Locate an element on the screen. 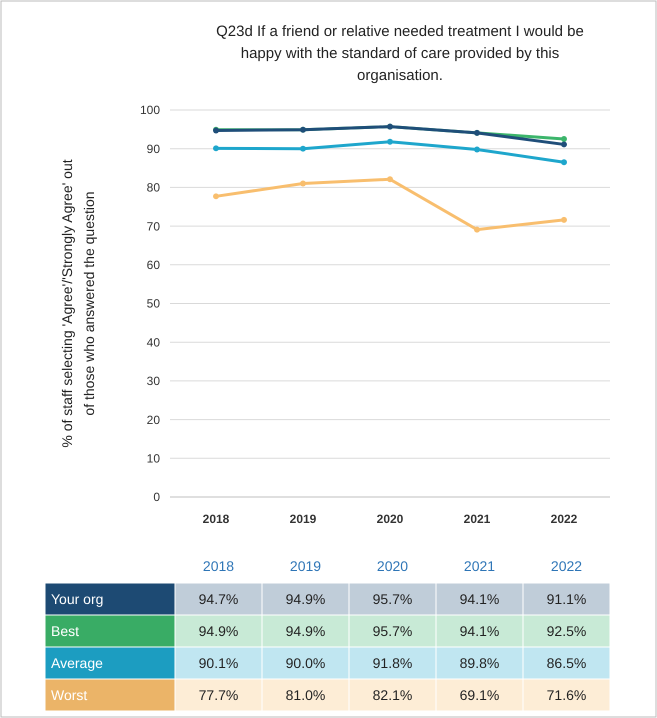 This screenshot has height=718, width=657. y-tick-label: 90 is located at coordinates (153, 149).